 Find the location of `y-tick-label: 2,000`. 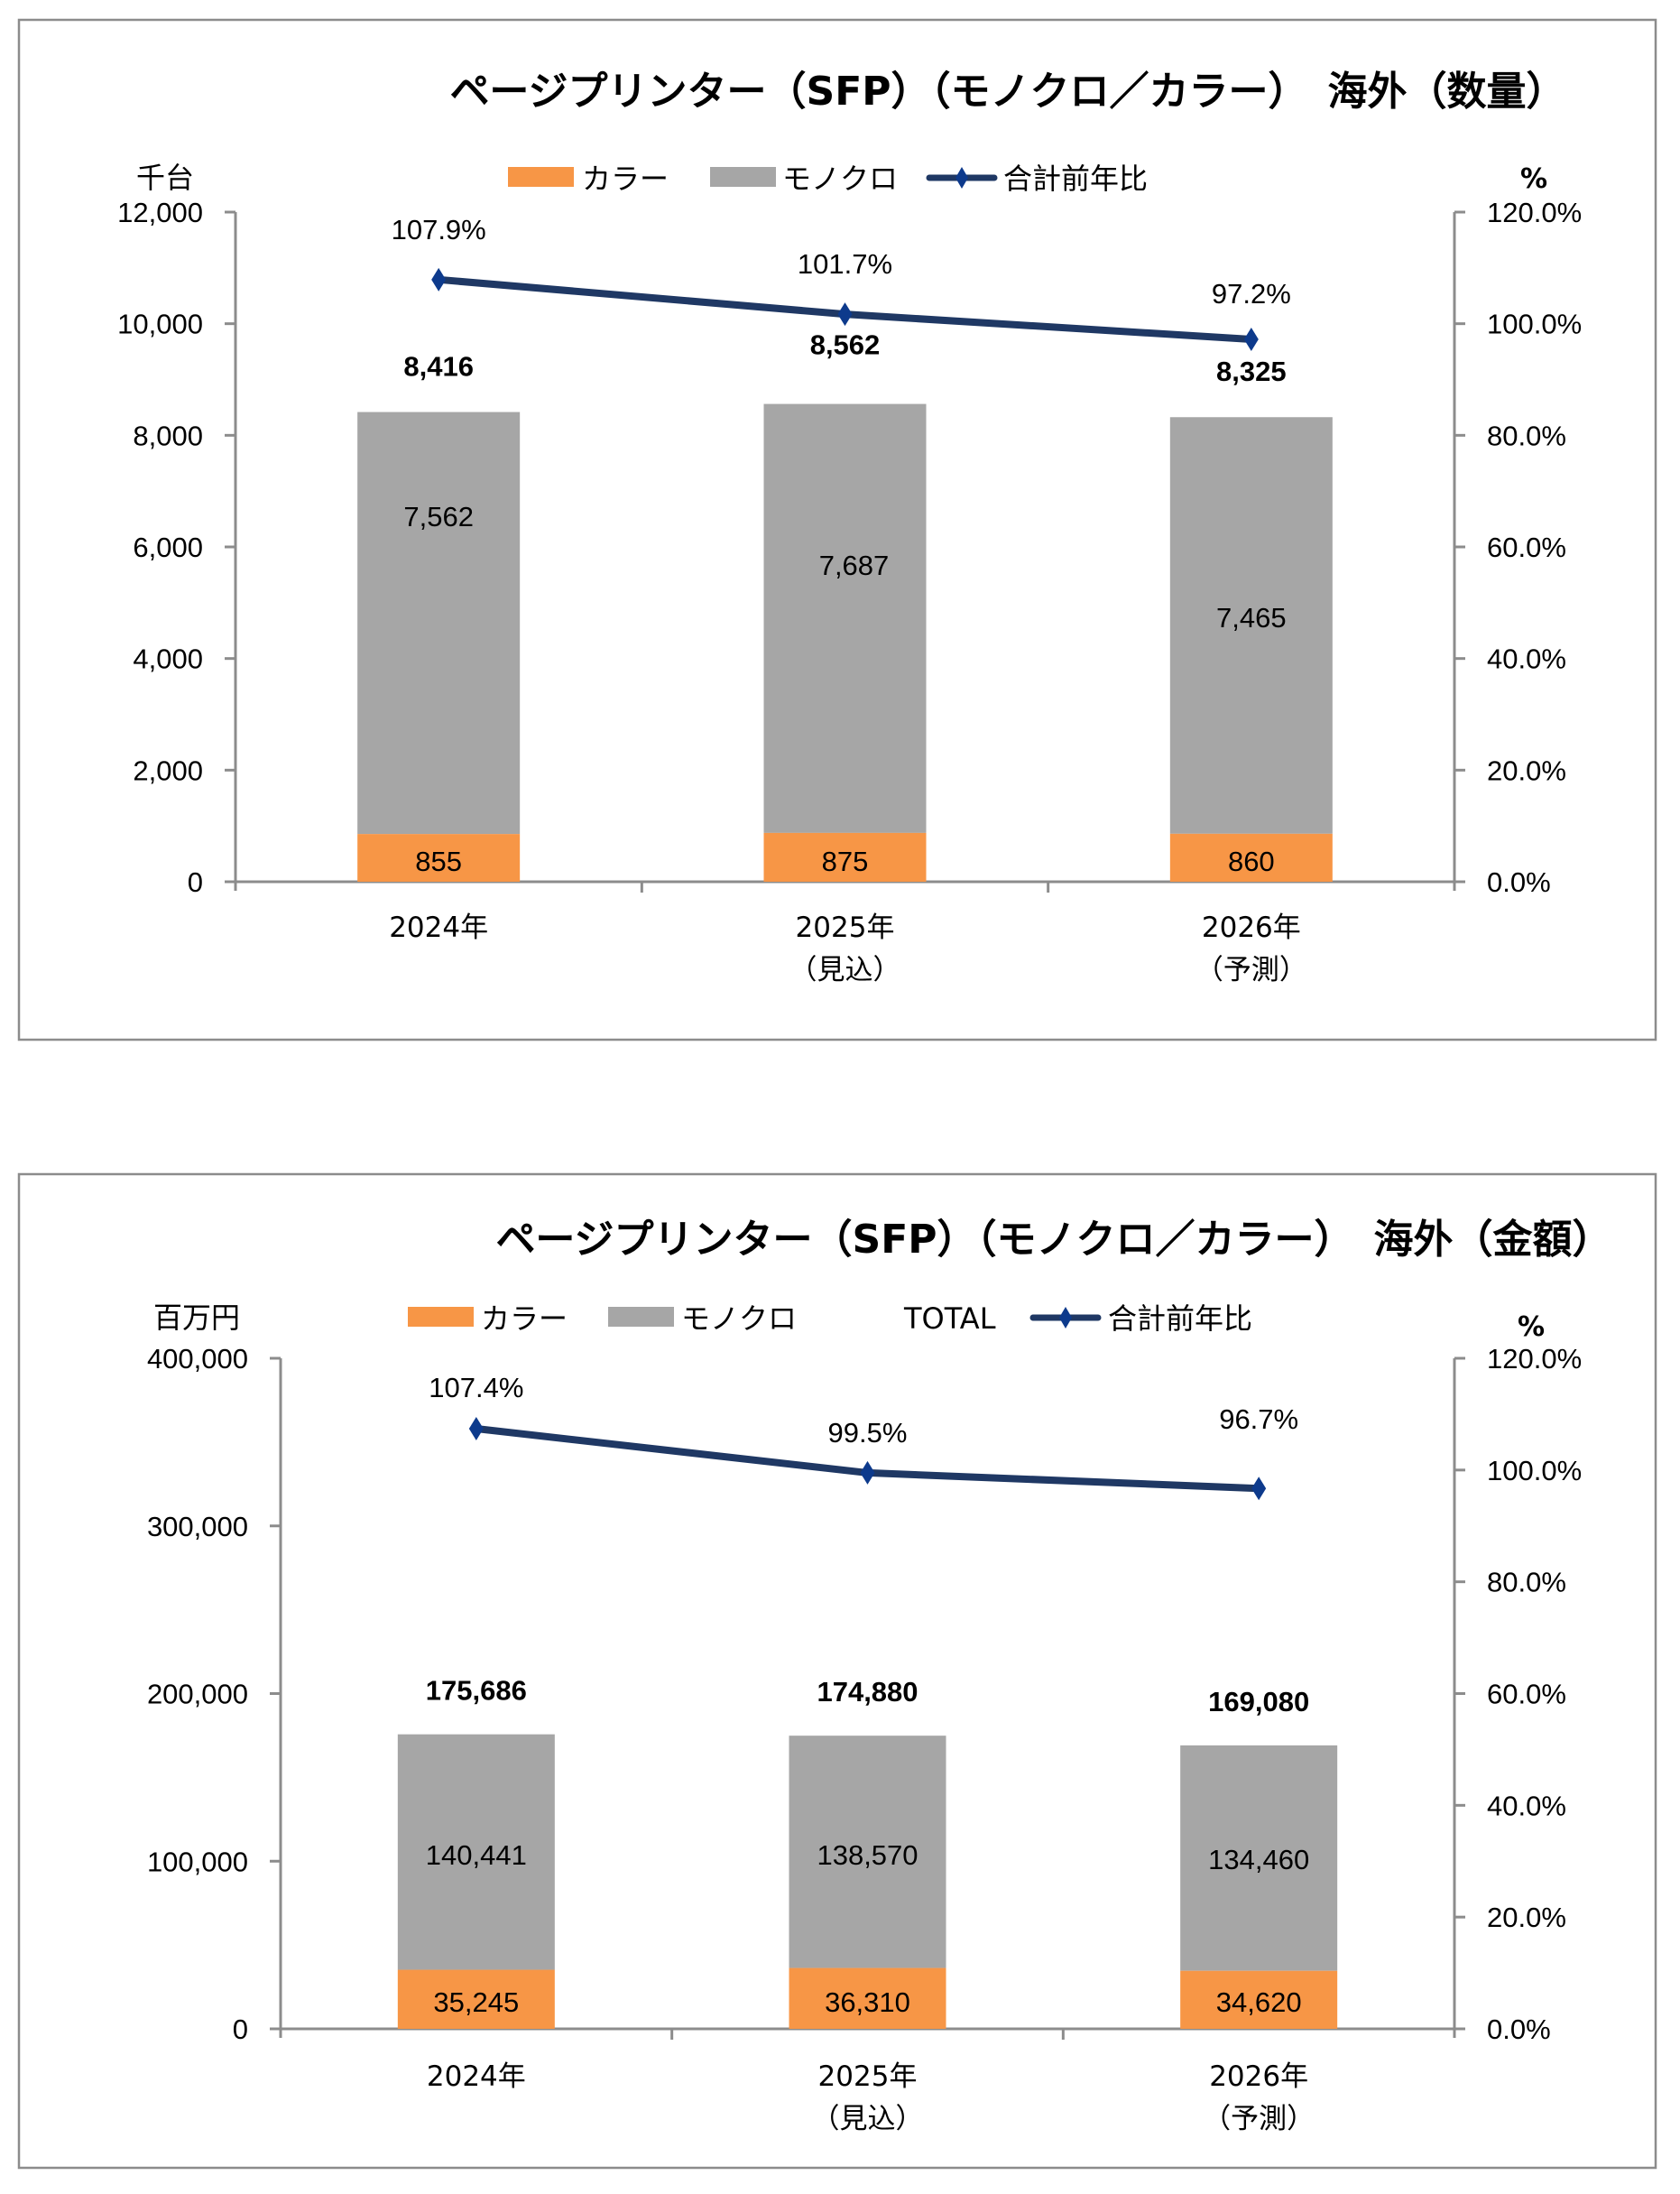

y-tick-label: 2,000 is located at coordinates (168, 770).